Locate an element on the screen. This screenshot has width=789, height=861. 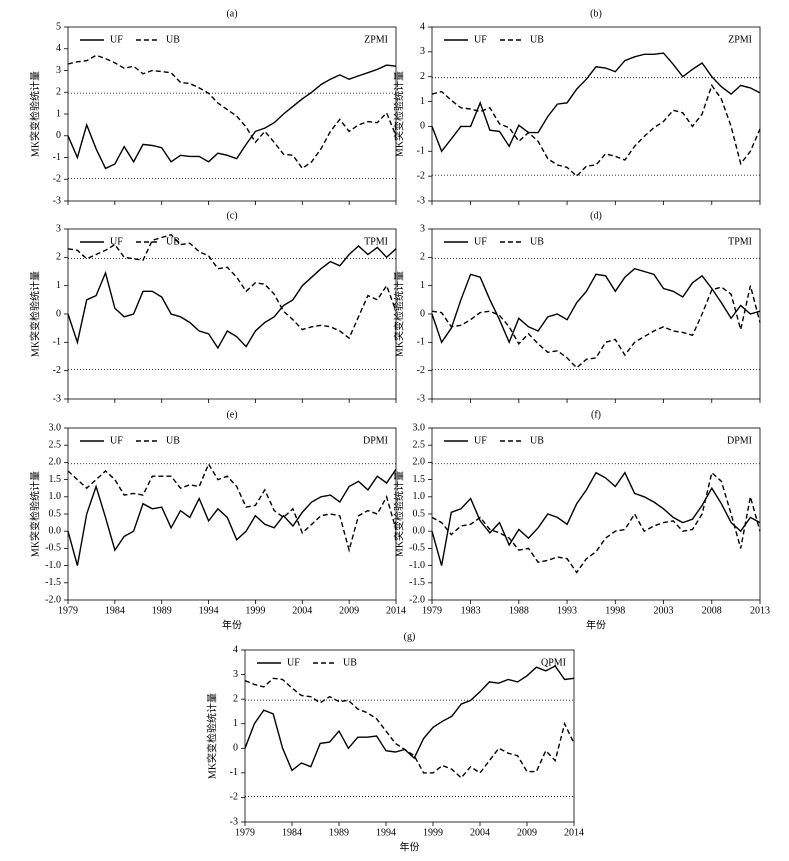
x-tick-label: 1988 is located at coordinates (519, 610).